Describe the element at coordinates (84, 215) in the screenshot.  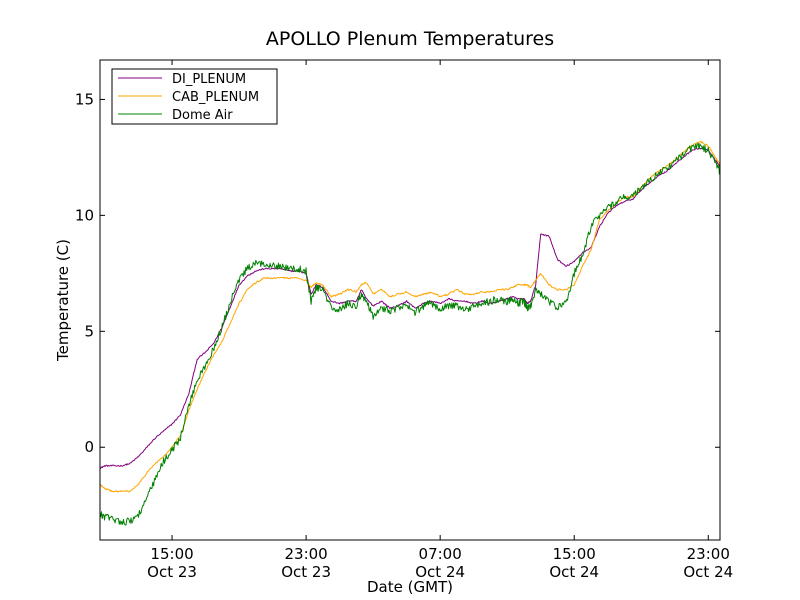
I see `y-tick-label: 10` at that location.